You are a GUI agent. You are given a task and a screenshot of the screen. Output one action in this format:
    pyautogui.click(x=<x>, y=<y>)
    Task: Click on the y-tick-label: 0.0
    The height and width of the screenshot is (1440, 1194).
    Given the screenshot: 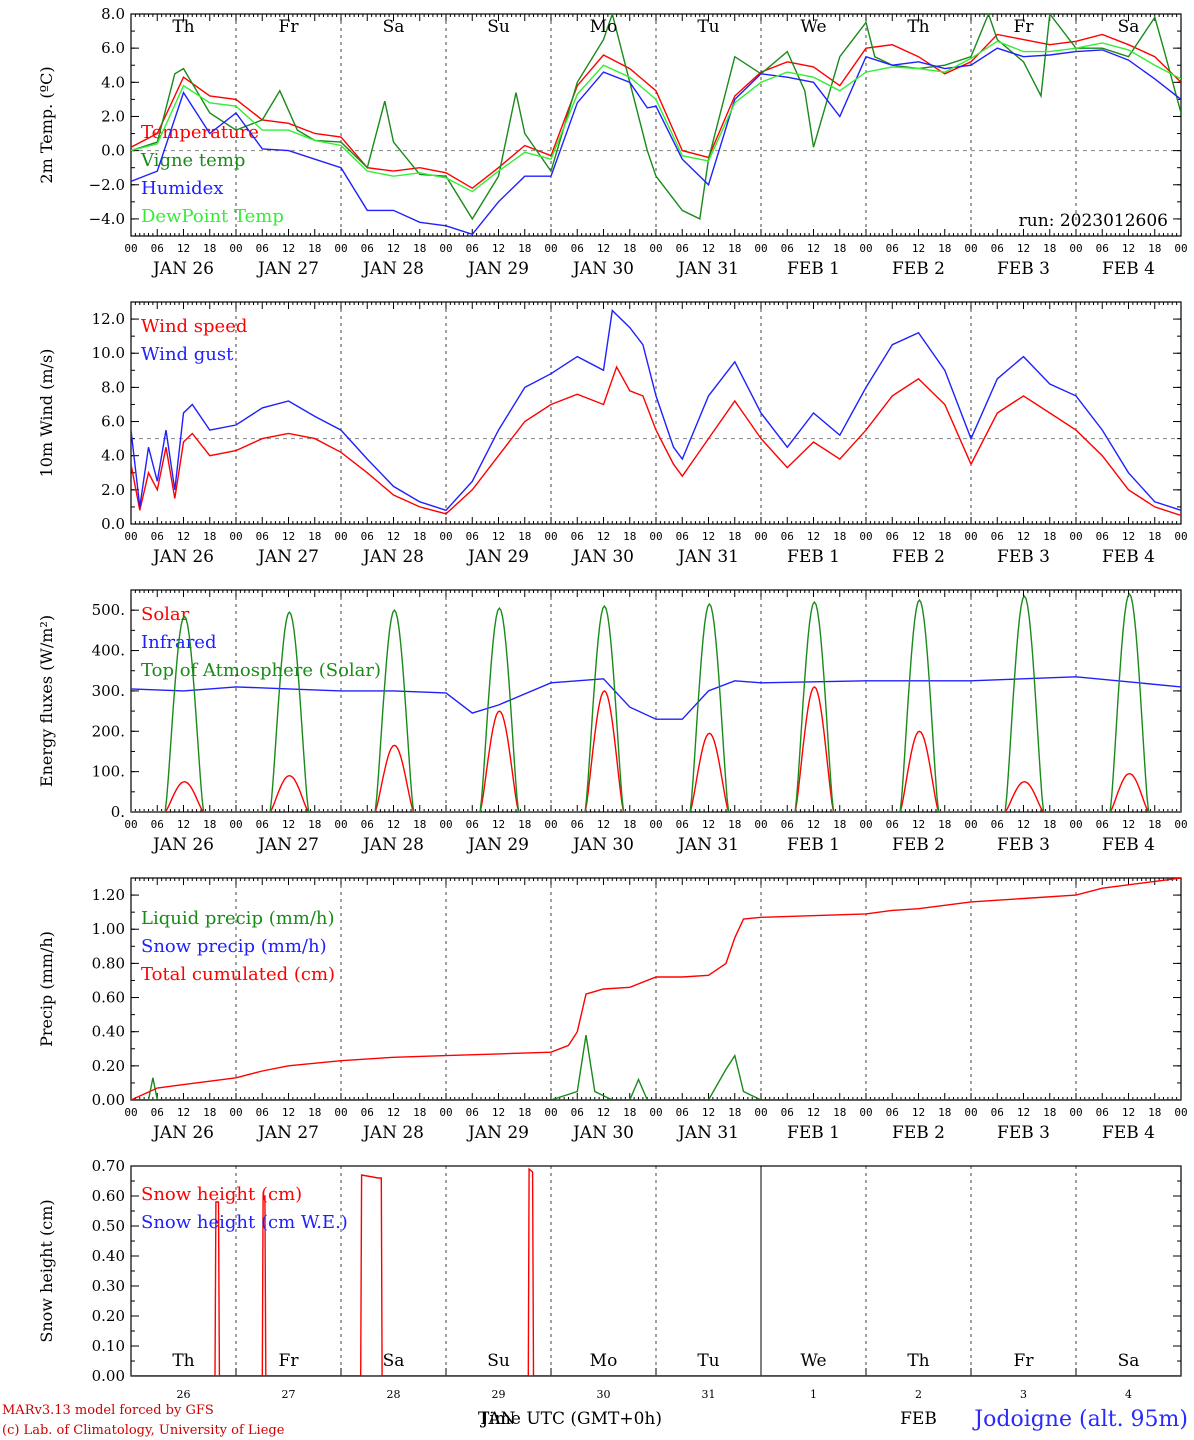 What is the action you would take?
    pyautogui.click(x=113, y=524)
    